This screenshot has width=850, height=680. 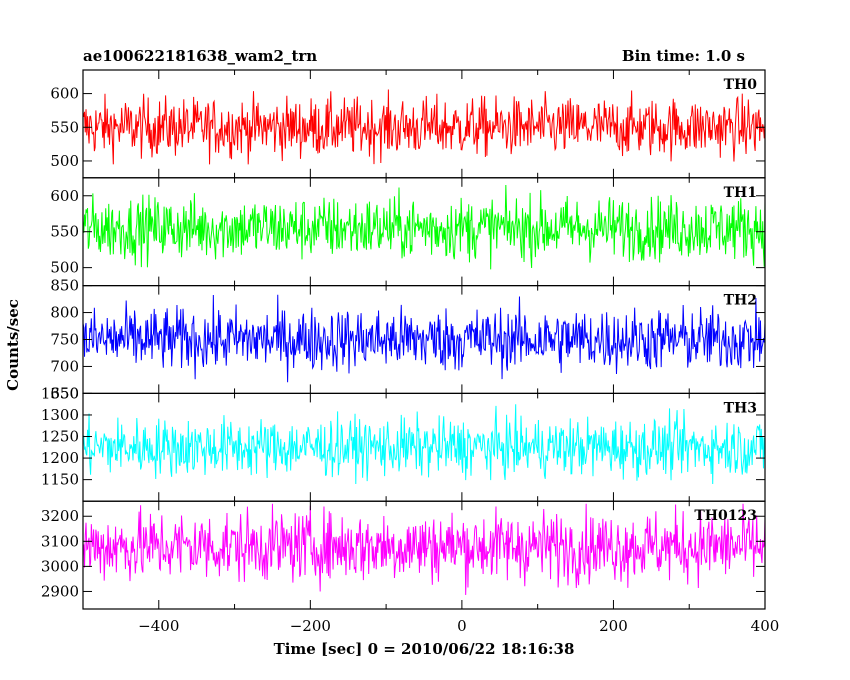 What do you see at coordinates (13, 345) in the screenshot?
I see `y-axis-title: Counts/sec` at bounding box center [13, 345].